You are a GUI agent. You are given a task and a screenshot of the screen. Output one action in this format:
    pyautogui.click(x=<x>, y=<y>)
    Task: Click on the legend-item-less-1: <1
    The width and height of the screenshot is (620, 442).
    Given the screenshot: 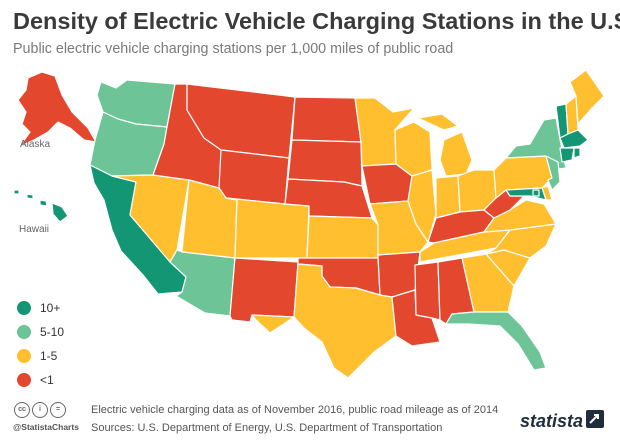 What is the action you would take?
    pyautogui.click(x=40, y=380)
    